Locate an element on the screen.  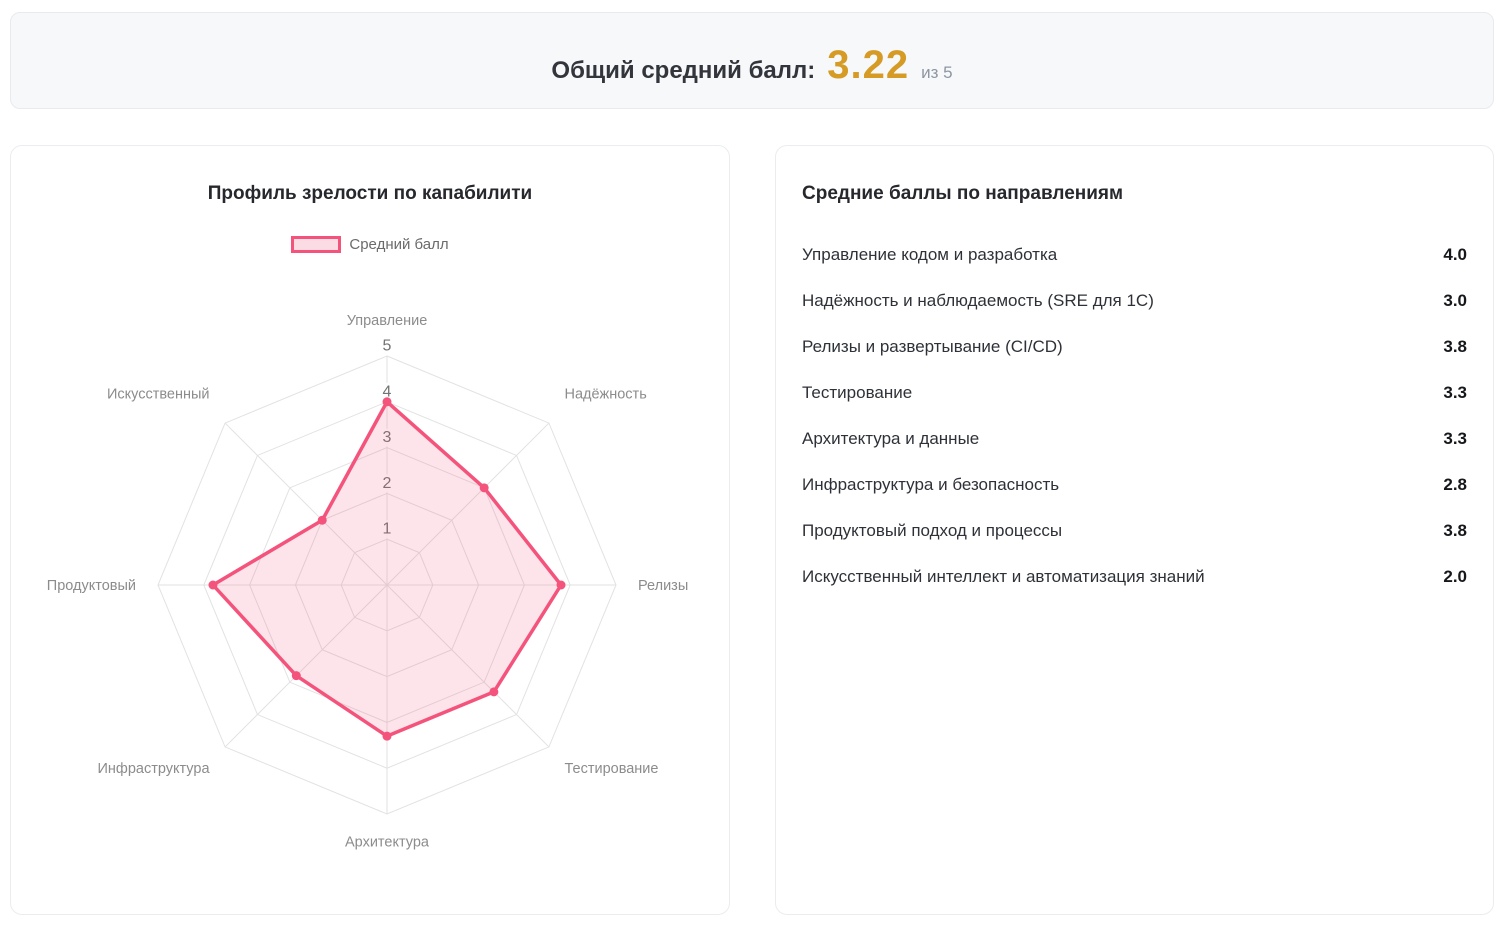
radar-tick-label: 1 is located at coordinates (387, 529).